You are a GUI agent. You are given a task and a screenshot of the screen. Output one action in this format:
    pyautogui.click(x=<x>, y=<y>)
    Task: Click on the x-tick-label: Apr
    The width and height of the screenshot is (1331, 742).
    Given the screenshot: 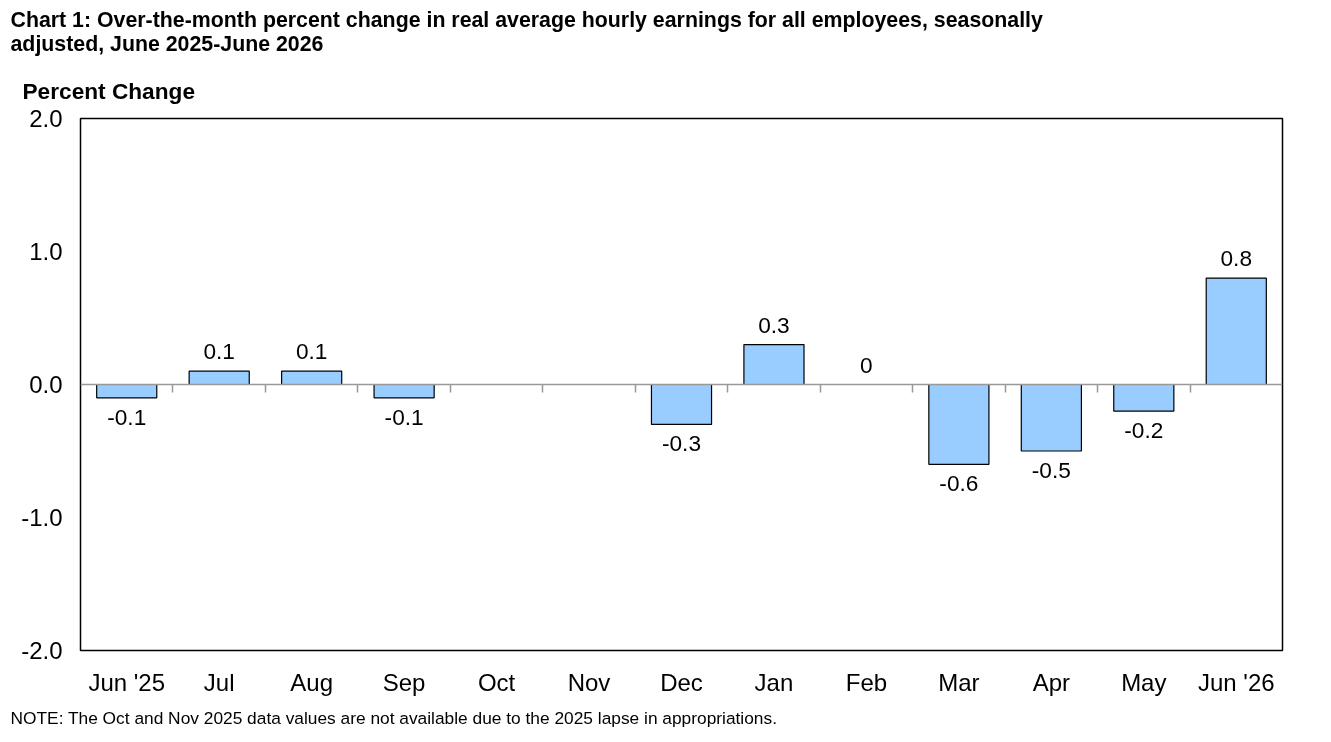 What is the action you would take?
    pyautogui.click(x=1051, y=682)
    